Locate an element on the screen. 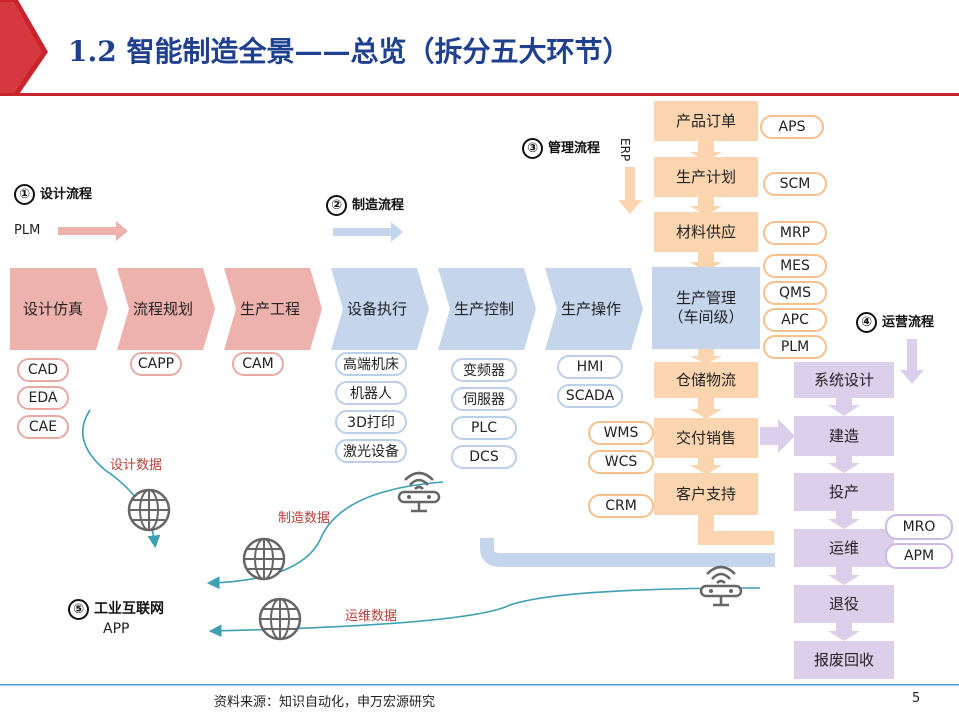 The width and height of the screenshot is (959, 719). tool-crm: CRM is located at coordinates (621, 506).